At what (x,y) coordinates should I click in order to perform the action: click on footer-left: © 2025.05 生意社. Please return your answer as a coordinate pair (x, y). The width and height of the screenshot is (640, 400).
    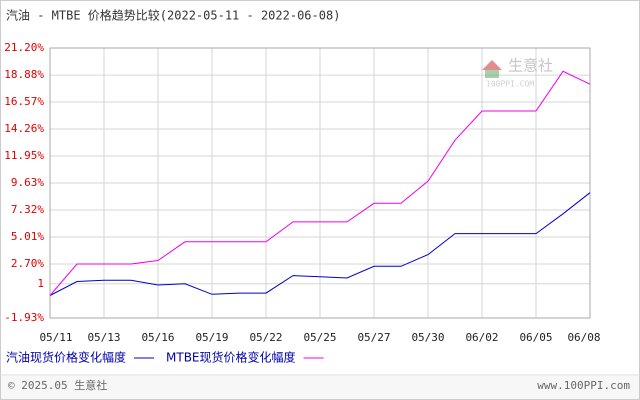
    Looking at the image, I should click on (57, 385).